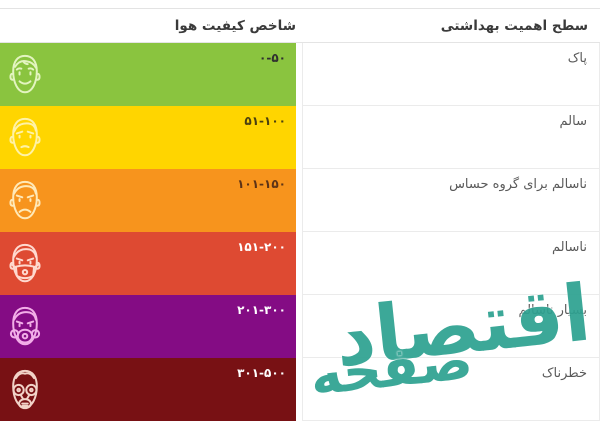 This screenshot has width=600, height=445. Describe the element at coordinates (518, 184) in the screenshot. I see `health-level-text: ناسالم برای گروه حساس` at that location.